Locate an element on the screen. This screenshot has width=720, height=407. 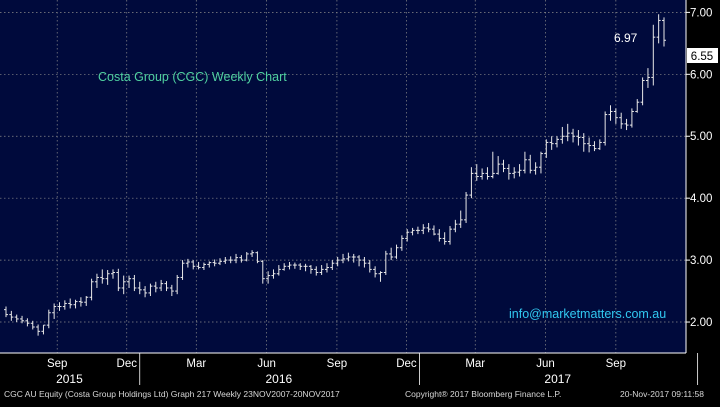
y-tick-label: 4.00 is located at coordinates (701, 199).